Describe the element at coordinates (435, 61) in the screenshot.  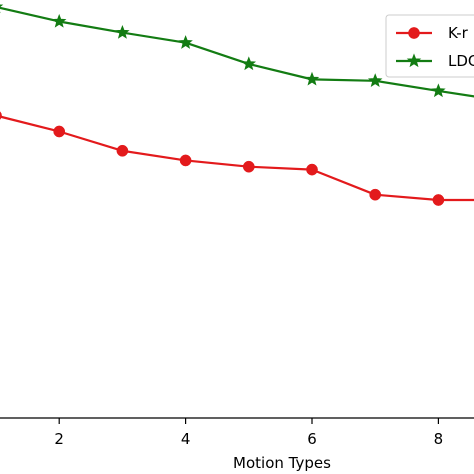
I see `legend-item: LDC` at that location.